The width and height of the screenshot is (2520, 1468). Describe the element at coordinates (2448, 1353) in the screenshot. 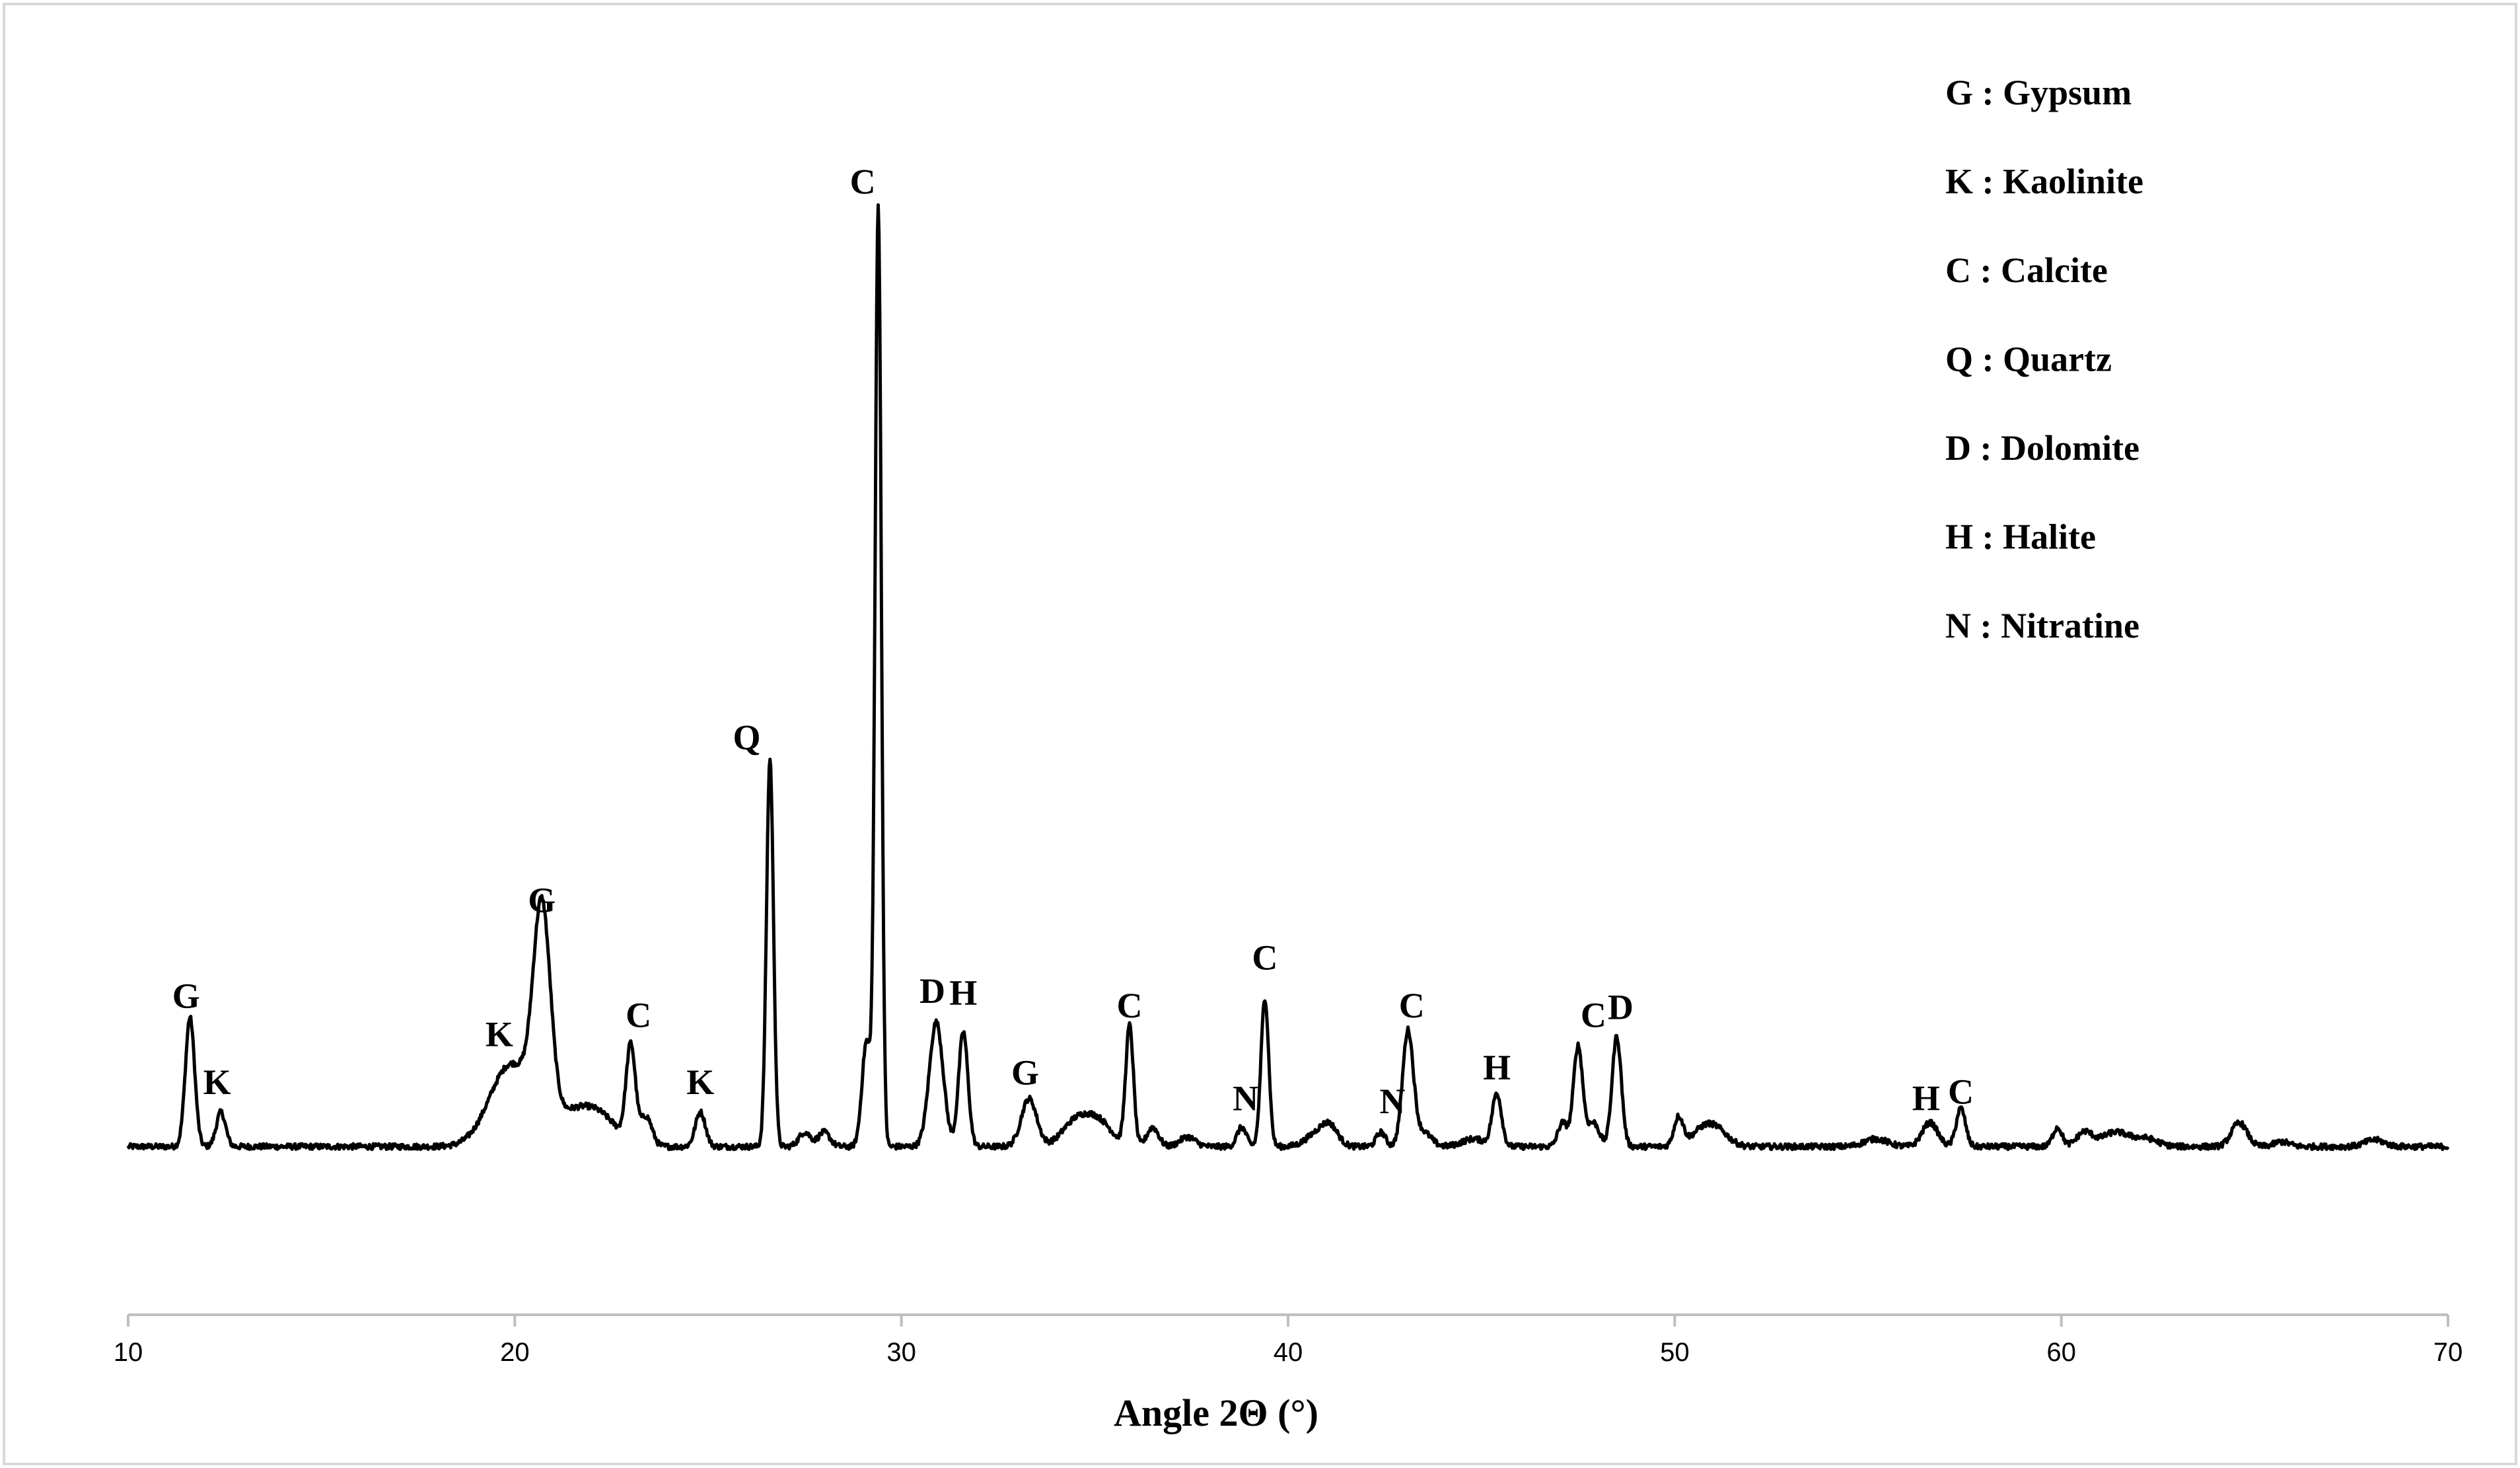

I see `x-tick-label: 70` at that location.